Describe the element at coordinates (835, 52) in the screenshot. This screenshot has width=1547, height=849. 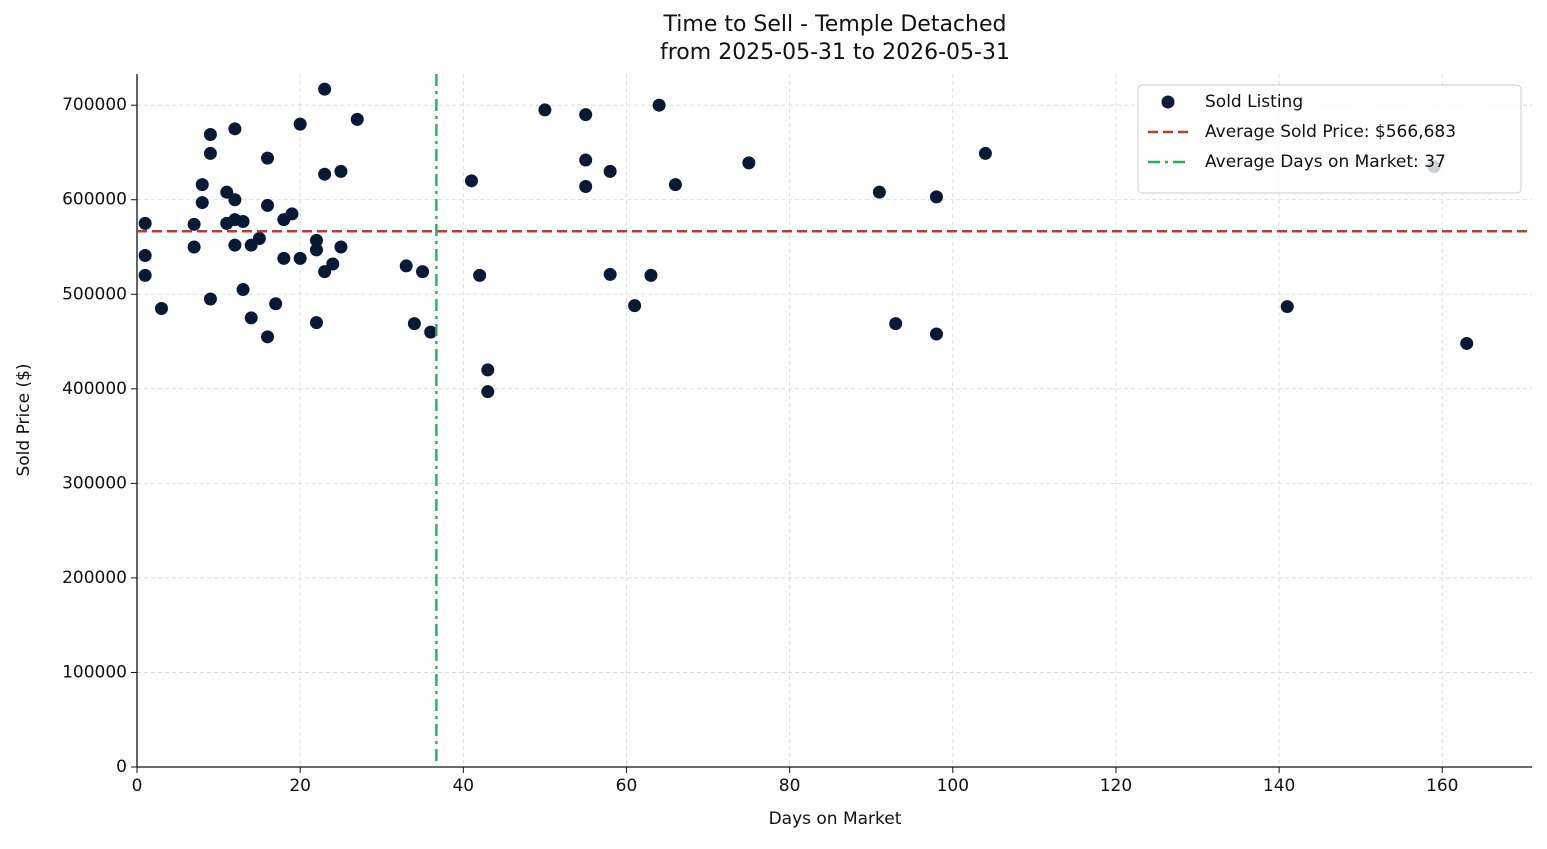
I see `chart-subtitle: from 2025-05-31 to 2026-05-31` at that location.